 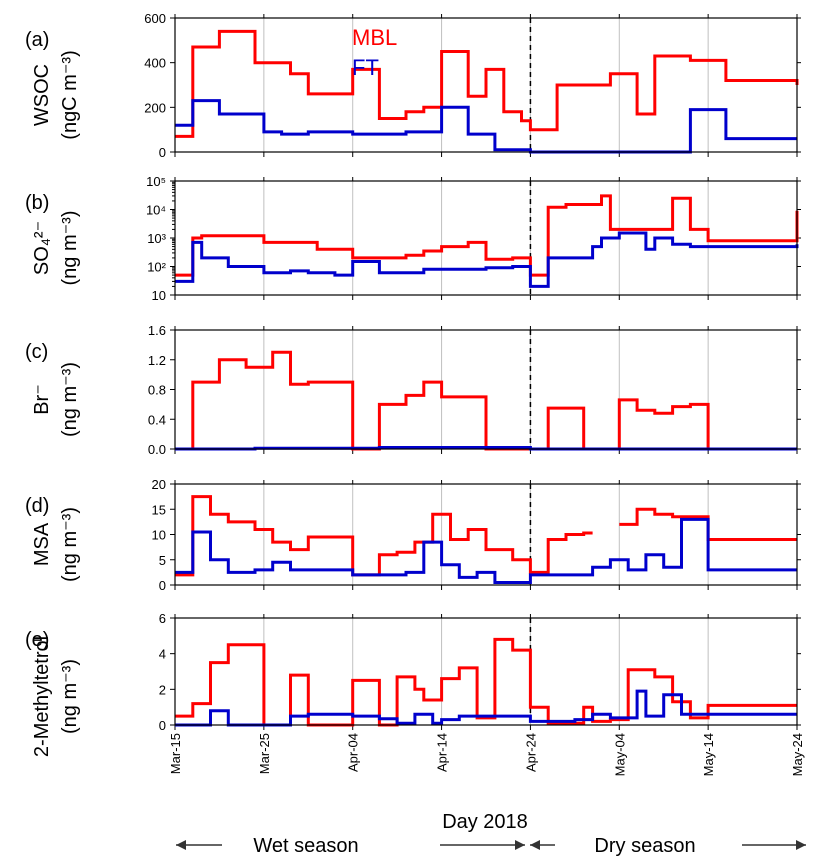 I want to click on x-tick-label: Mar-15, so click(x=175, y=753).